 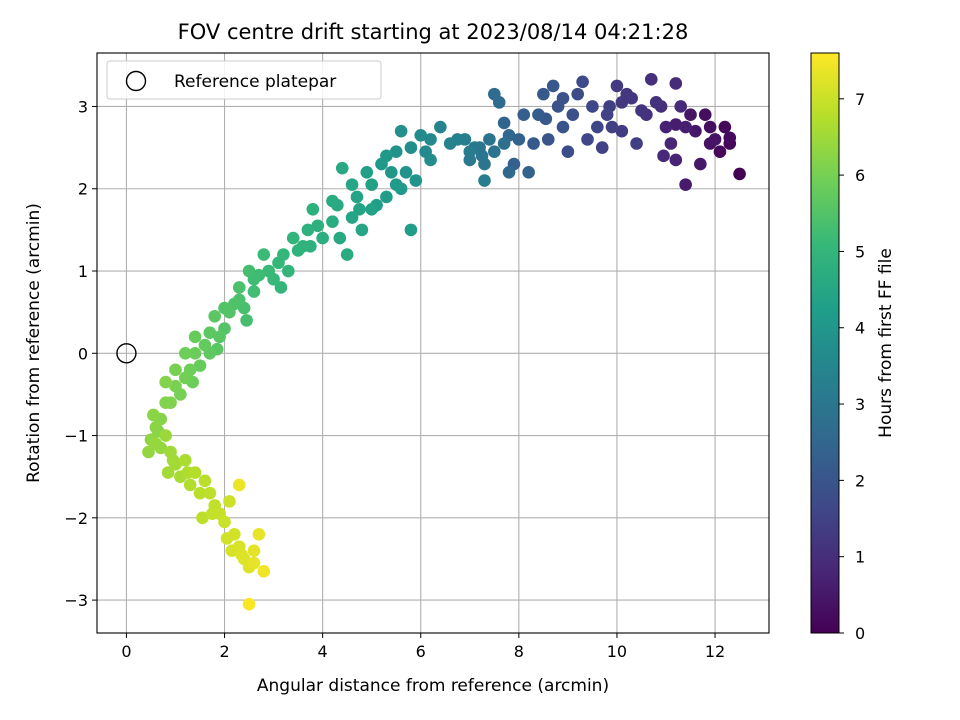 I want to click on y-tick-label: 1, so click(x=83, y=271).